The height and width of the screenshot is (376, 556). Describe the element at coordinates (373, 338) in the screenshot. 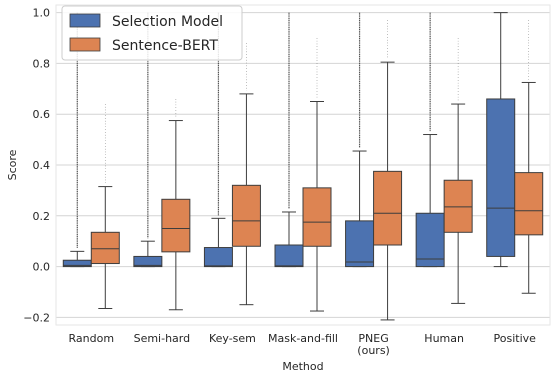

I see `x-tick-label: PNEG` at that location.